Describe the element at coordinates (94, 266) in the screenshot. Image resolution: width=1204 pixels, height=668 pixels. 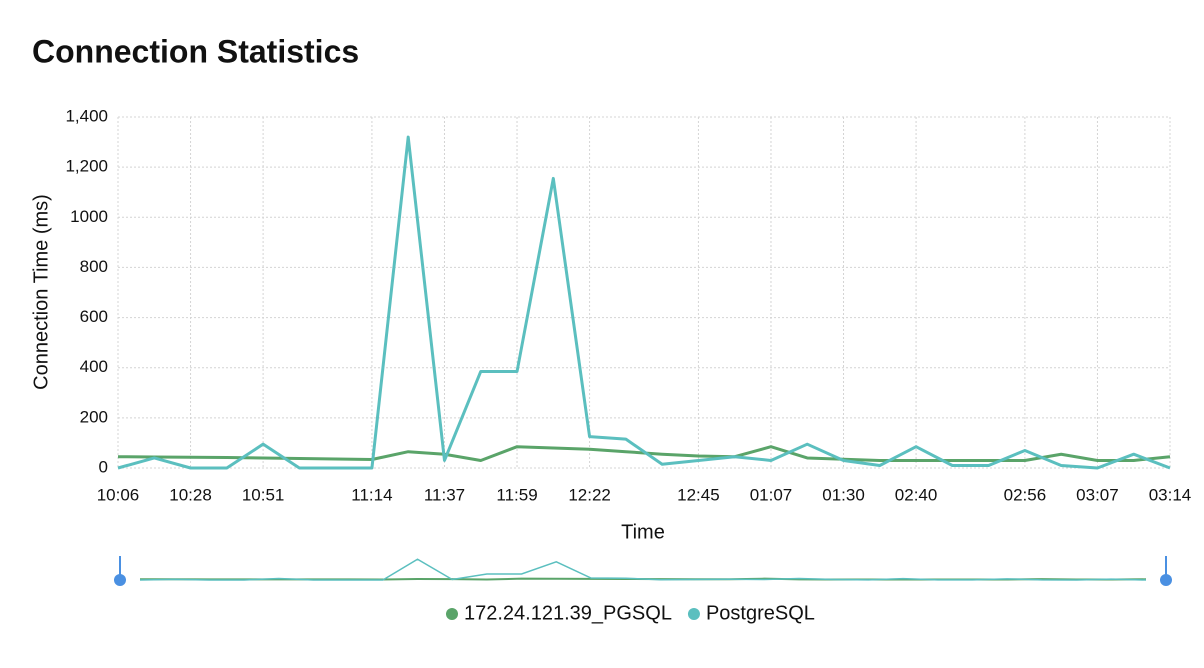
I see `y-tick-label: 800` at that location.